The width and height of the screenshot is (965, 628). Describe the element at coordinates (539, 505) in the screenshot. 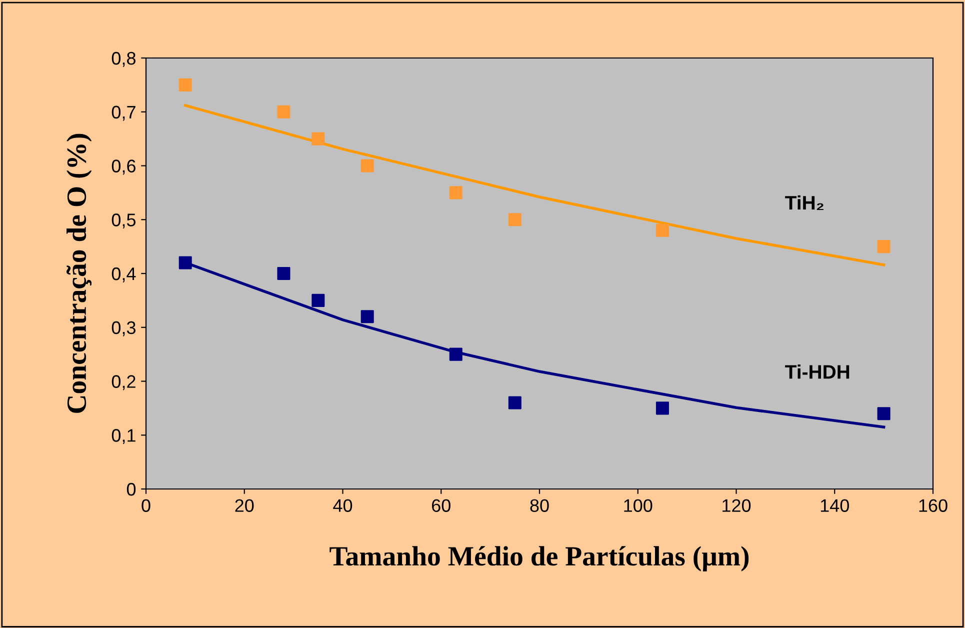

I see `x-tick-label: 80` at that location.